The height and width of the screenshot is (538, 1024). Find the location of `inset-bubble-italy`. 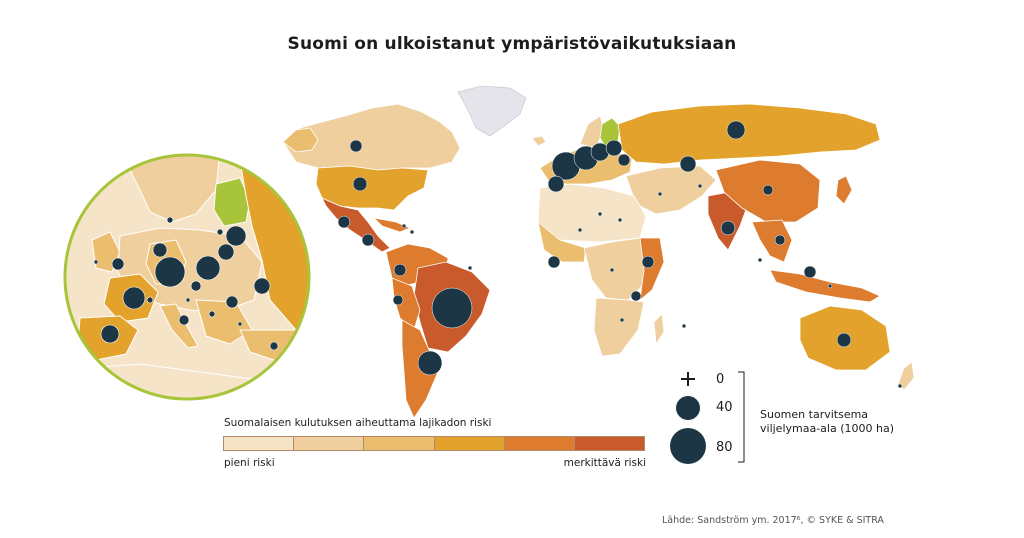

inset-bubble-italy is located at coordinates (184, 320).